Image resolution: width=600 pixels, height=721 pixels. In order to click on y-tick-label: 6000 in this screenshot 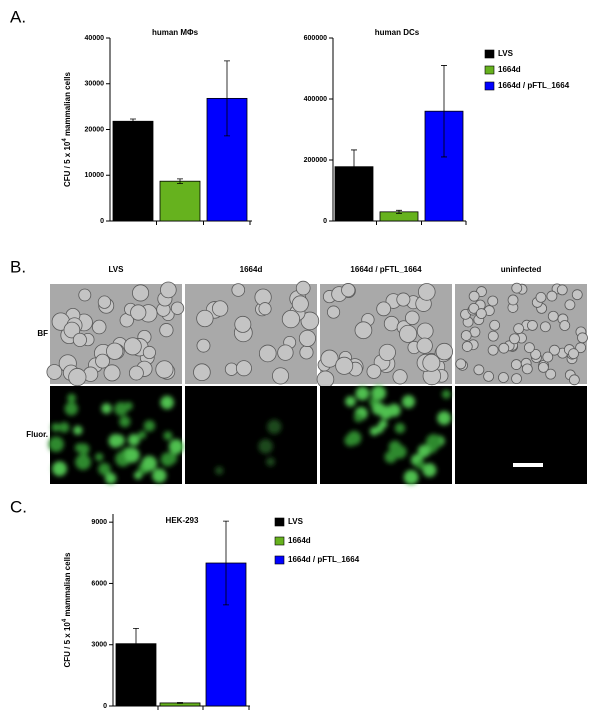, I will do `click(99, 583)`.